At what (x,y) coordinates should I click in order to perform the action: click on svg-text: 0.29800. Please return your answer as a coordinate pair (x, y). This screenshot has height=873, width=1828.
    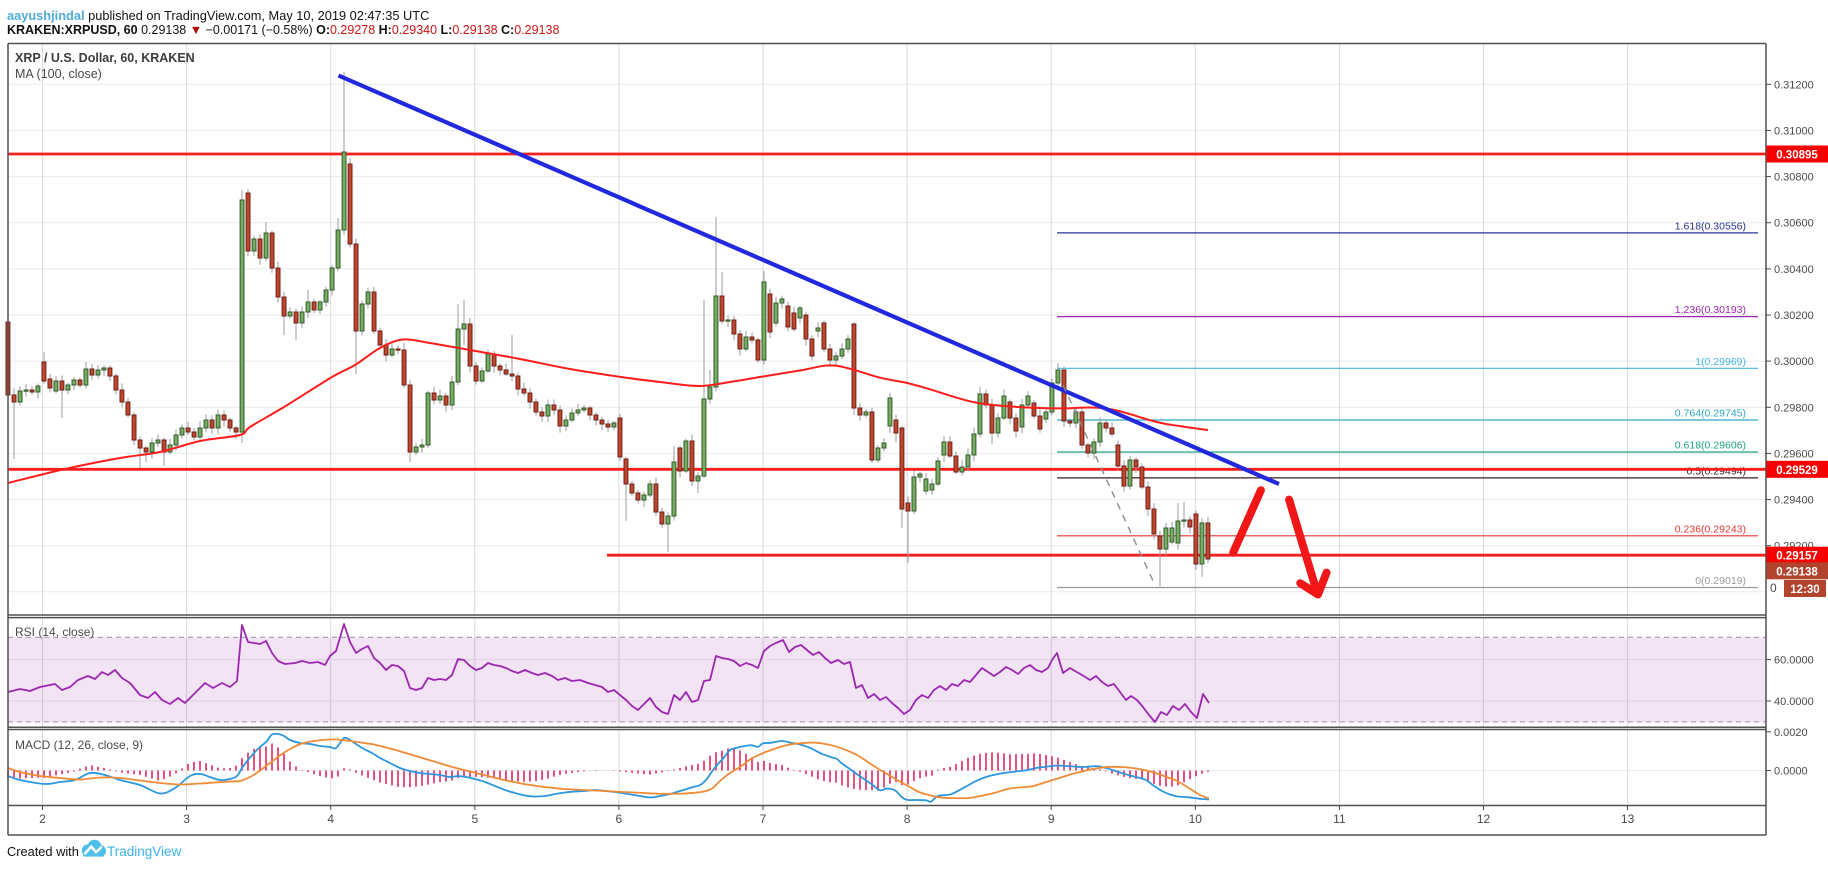
    Looking at the image, I should click on (1794, 408).